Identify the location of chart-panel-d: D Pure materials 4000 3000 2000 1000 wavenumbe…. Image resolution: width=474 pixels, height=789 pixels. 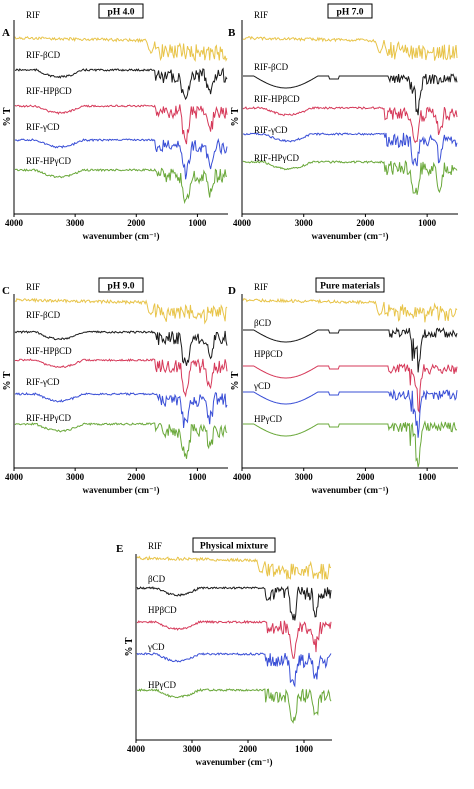
(343, 386).